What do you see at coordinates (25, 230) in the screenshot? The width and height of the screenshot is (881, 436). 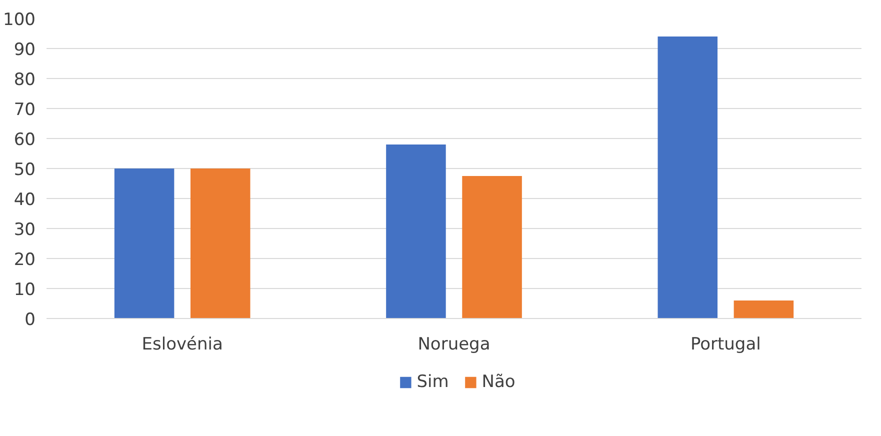 I see `y-tick-label: 30` at bounding box center [25, 230].